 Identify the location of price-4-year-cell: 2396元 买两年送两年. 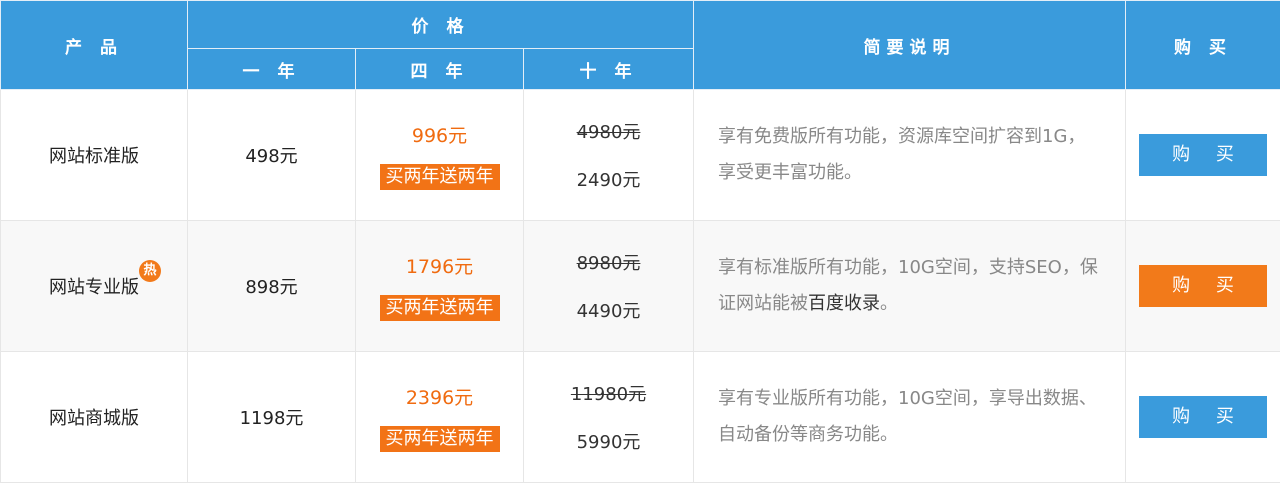
(439, 417).